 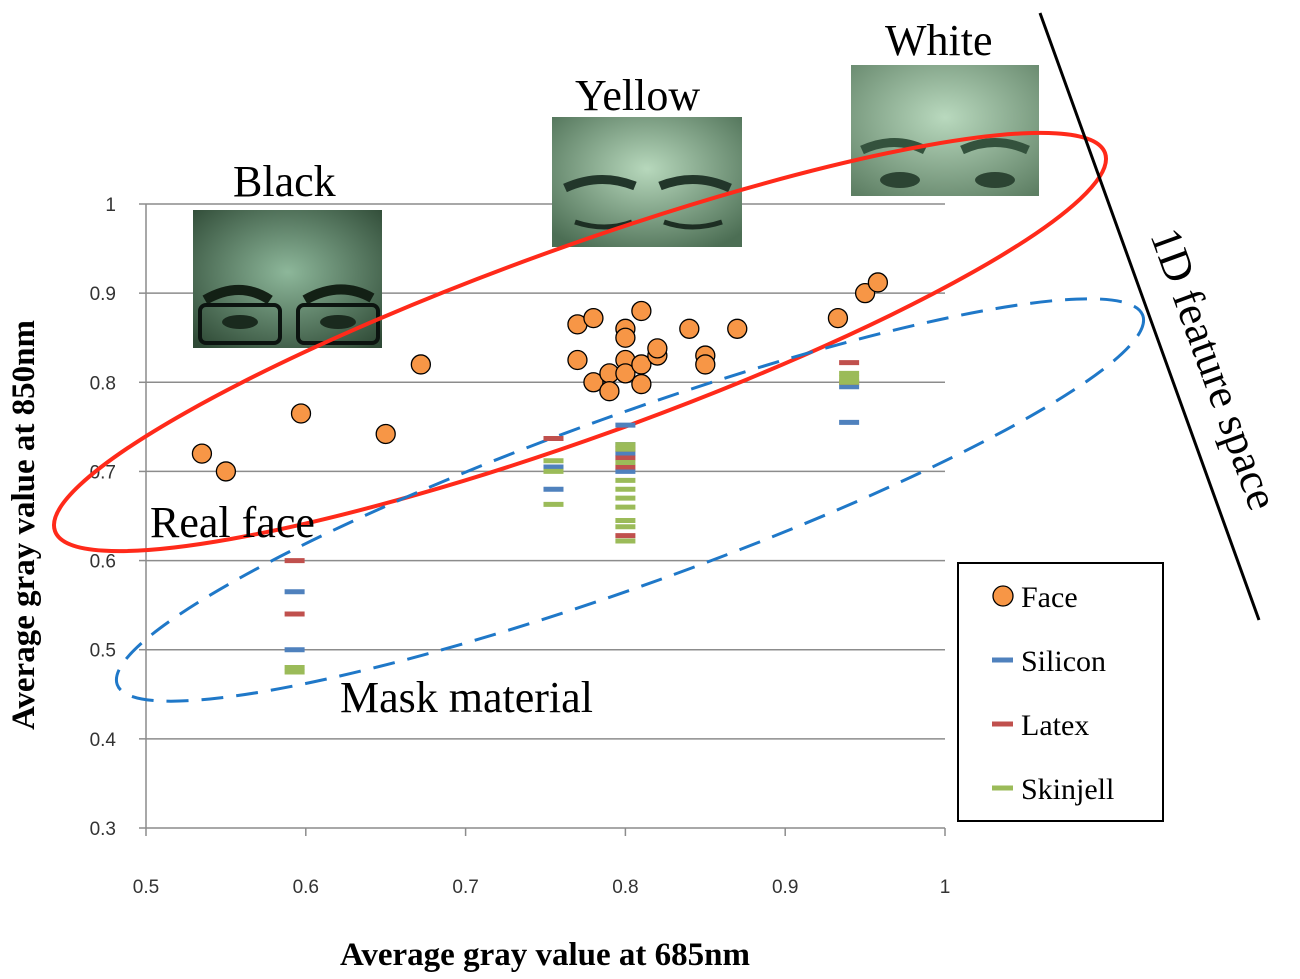 I want to click on legend-label: Skinjell, so click(x=1067, y=789).